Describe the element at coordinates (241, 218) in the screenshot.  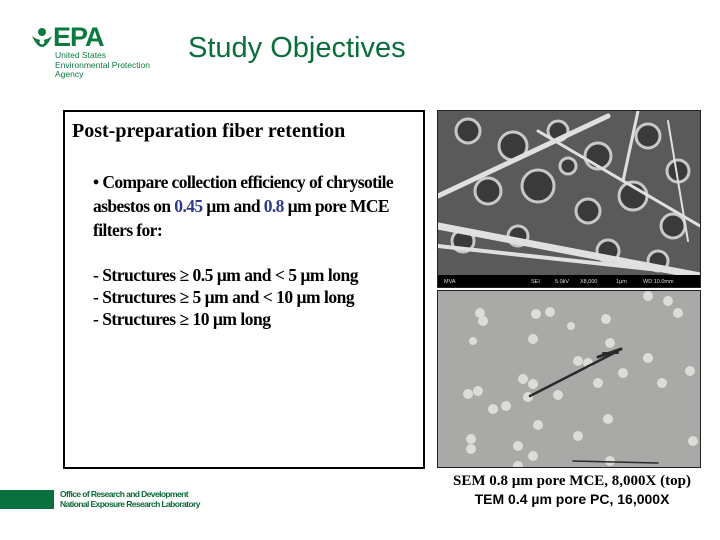
I see `bullet-text: µm pore MCE filters for:` at that location.